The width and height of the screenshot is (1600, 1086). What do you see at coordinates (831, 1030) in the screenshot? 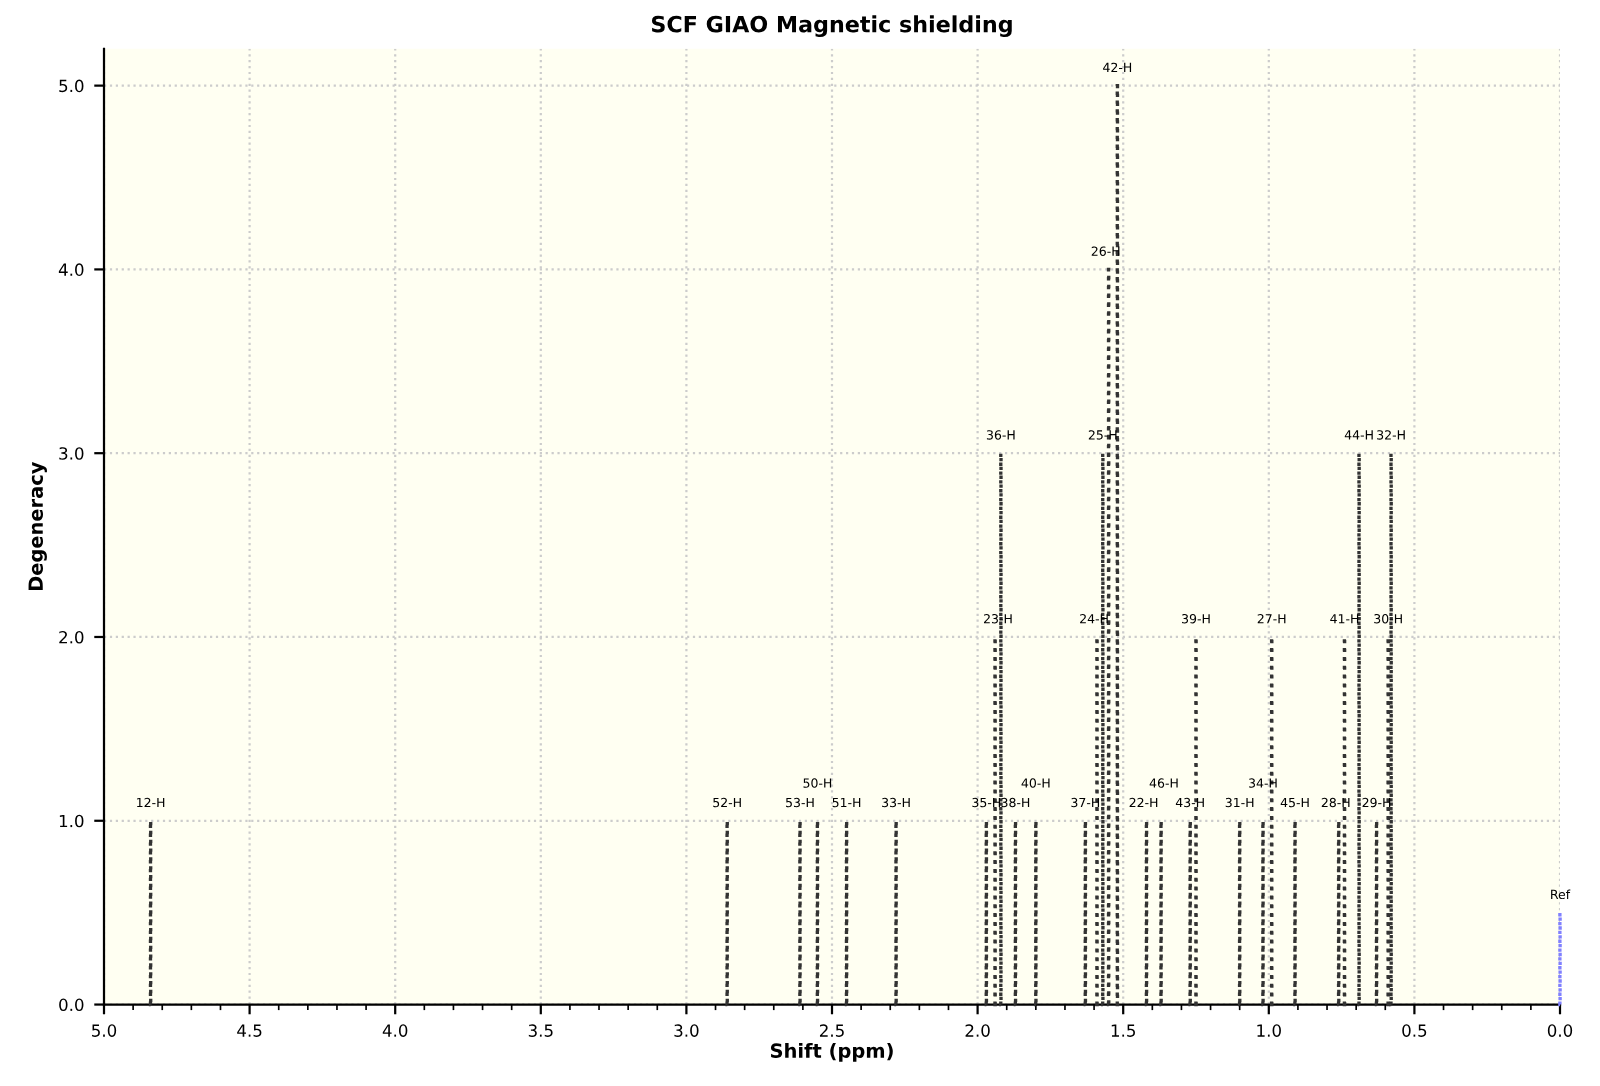
I see `x-tick-label: 2.5` at bounding box center [831, 1030].